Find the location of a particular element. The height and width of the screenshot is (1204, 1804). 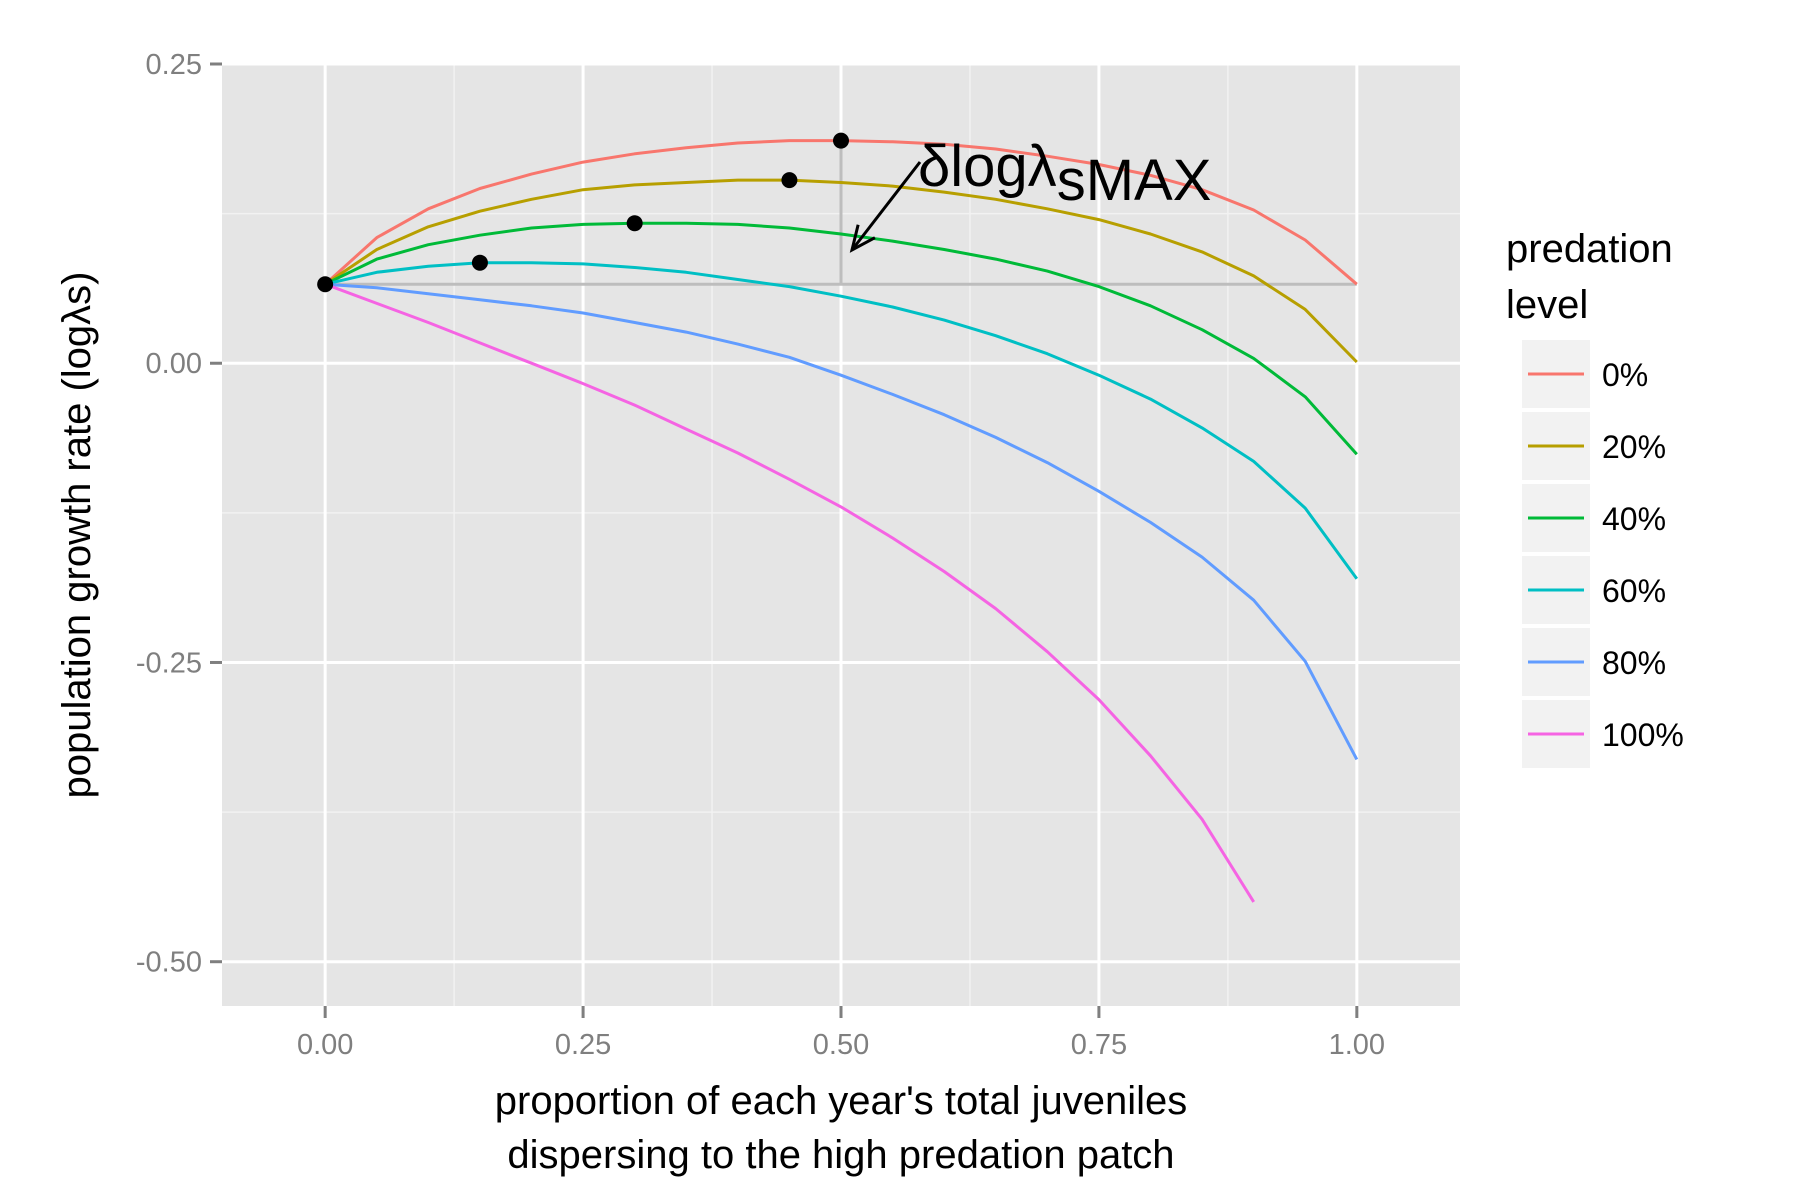

annotation-label: δlogλsMAX is located at coordinates (1064, 173).